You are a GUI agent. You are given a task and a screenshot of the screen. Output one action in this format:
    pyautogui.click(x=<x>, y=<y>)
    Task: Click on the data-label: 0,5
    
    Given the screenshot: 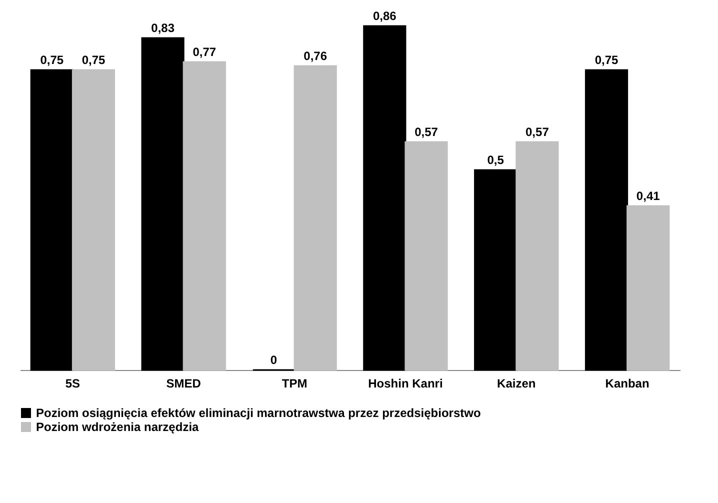 What is the action you would take?
    pyautogui.click(x=495, y=160)
    